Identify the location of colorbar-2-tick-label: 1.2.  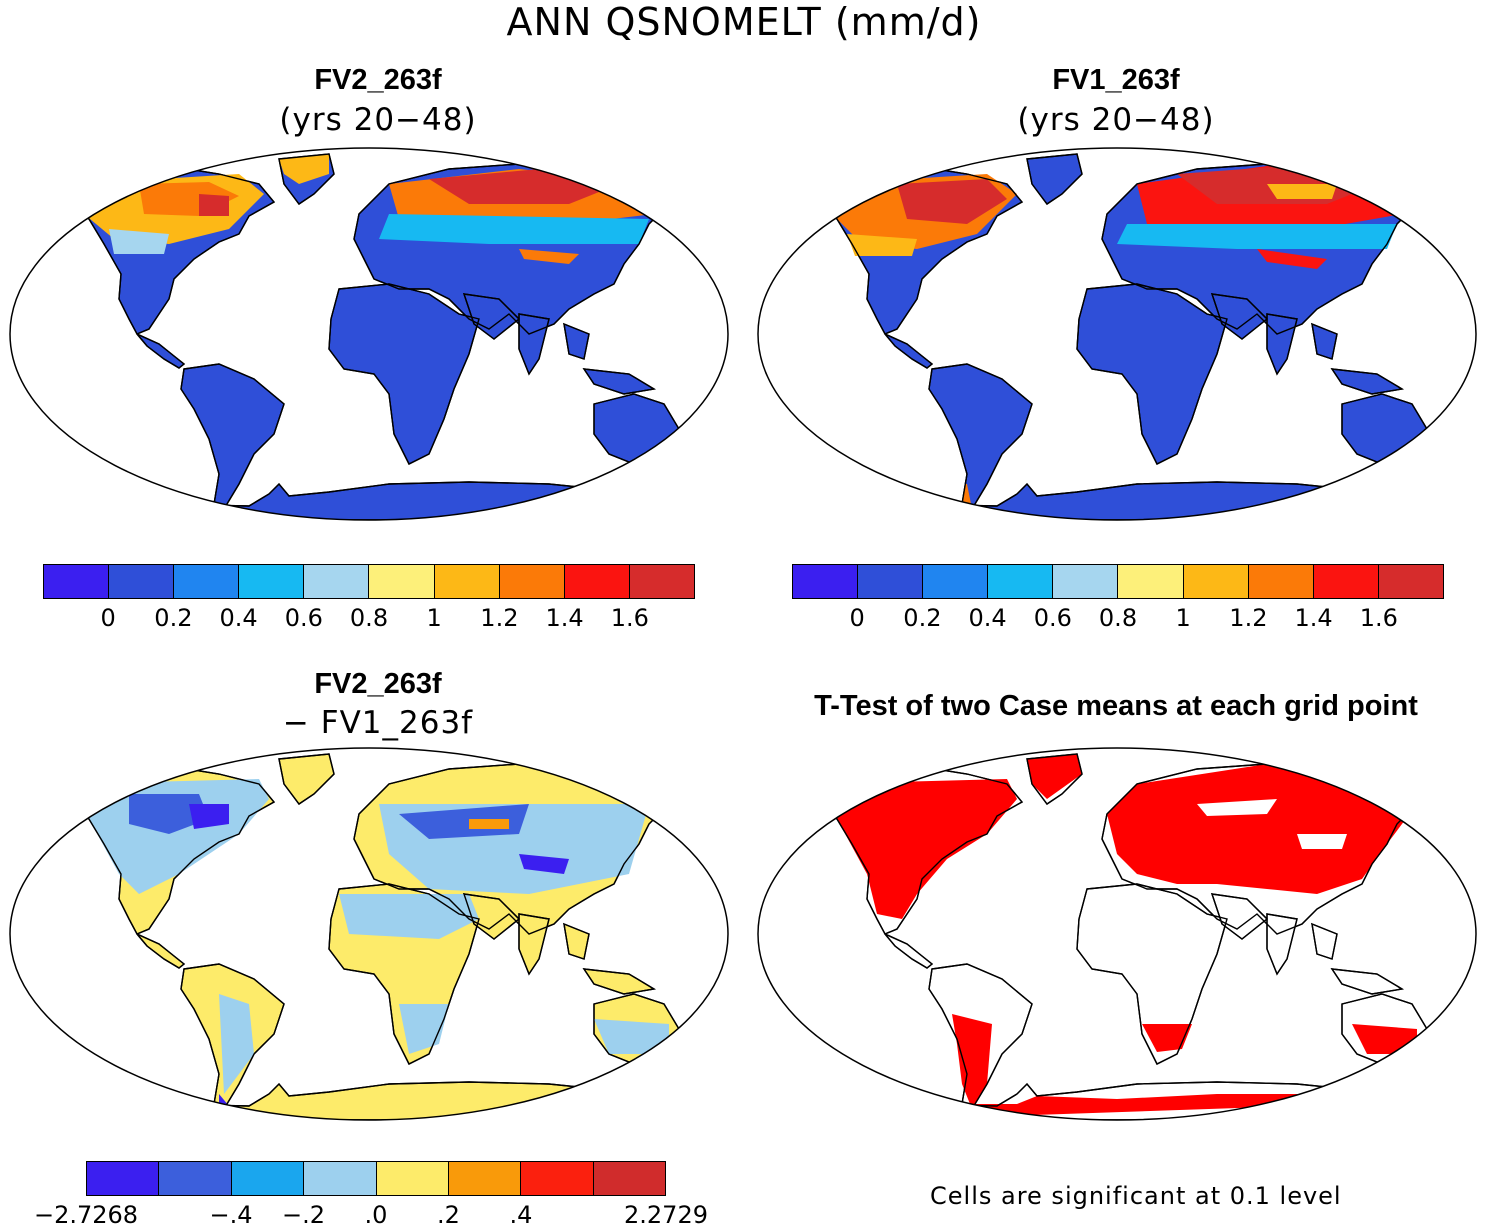
(1248, 618).